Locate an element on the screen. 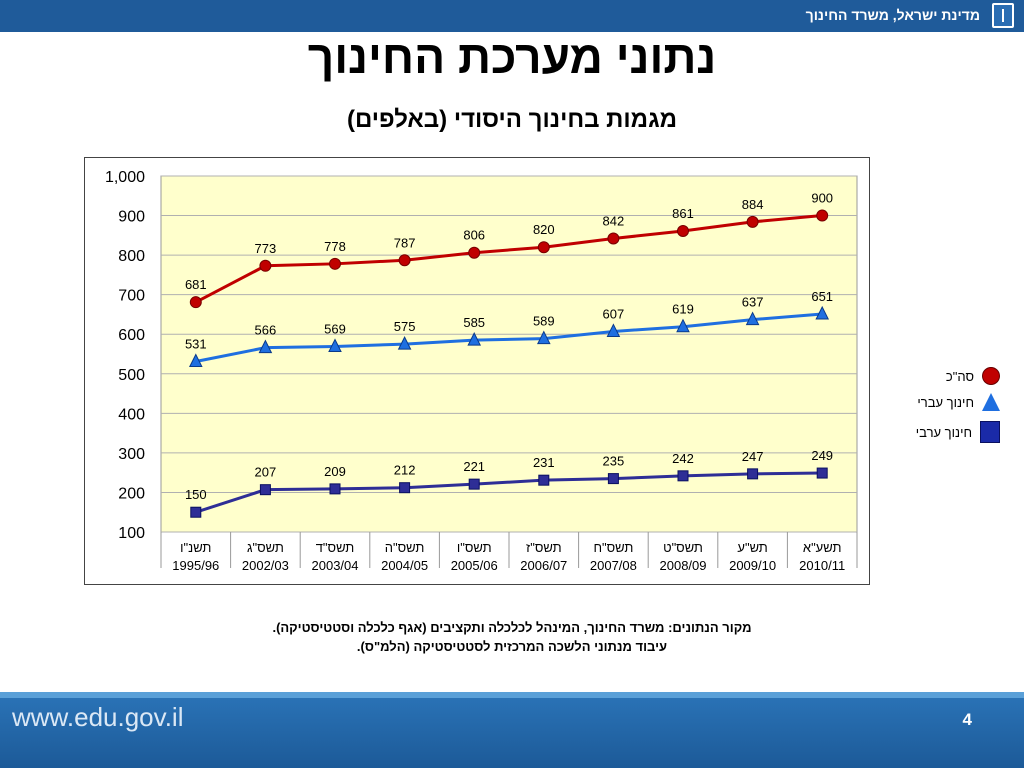 This screenshot has height=768, width=1024. data-label: 231 is located at coordinates (544, 462).